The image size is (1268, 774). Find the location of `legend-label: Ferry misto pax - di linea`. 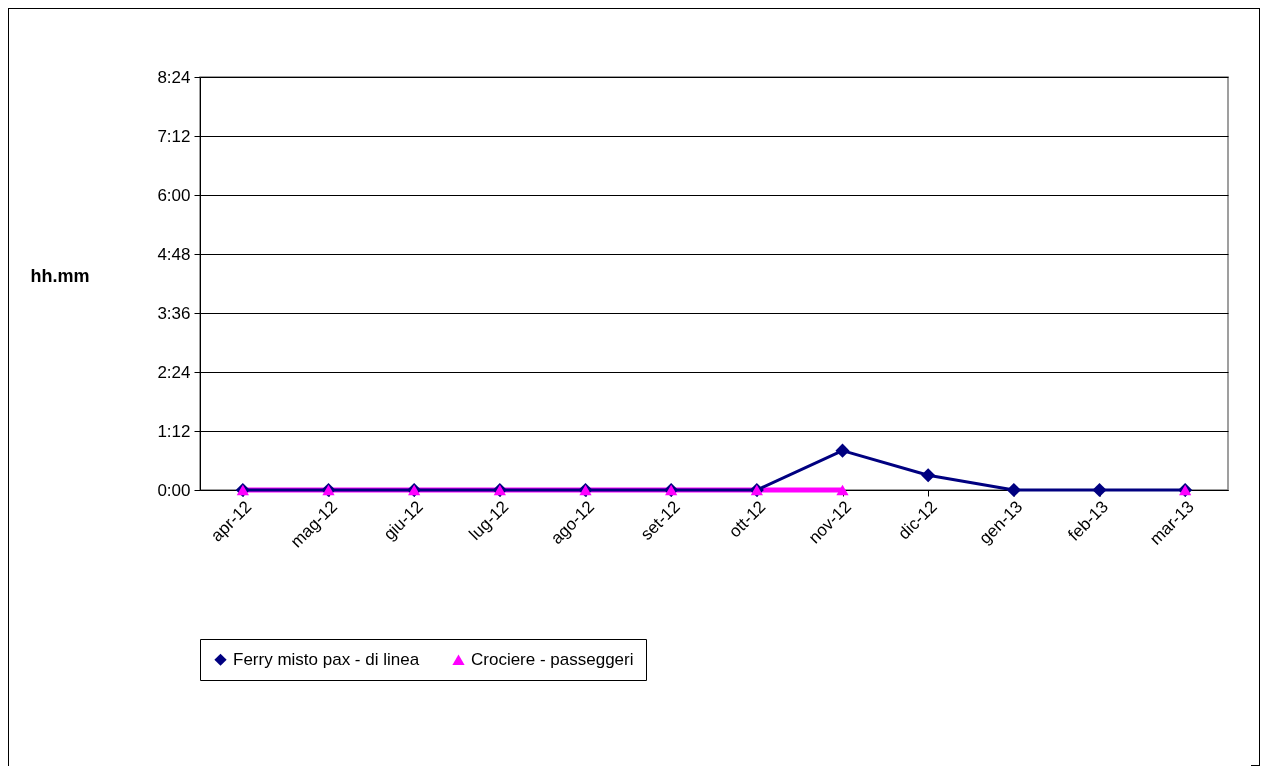

legend-label: Ferry misto pax - di linea is located at coordinates (326, 659).